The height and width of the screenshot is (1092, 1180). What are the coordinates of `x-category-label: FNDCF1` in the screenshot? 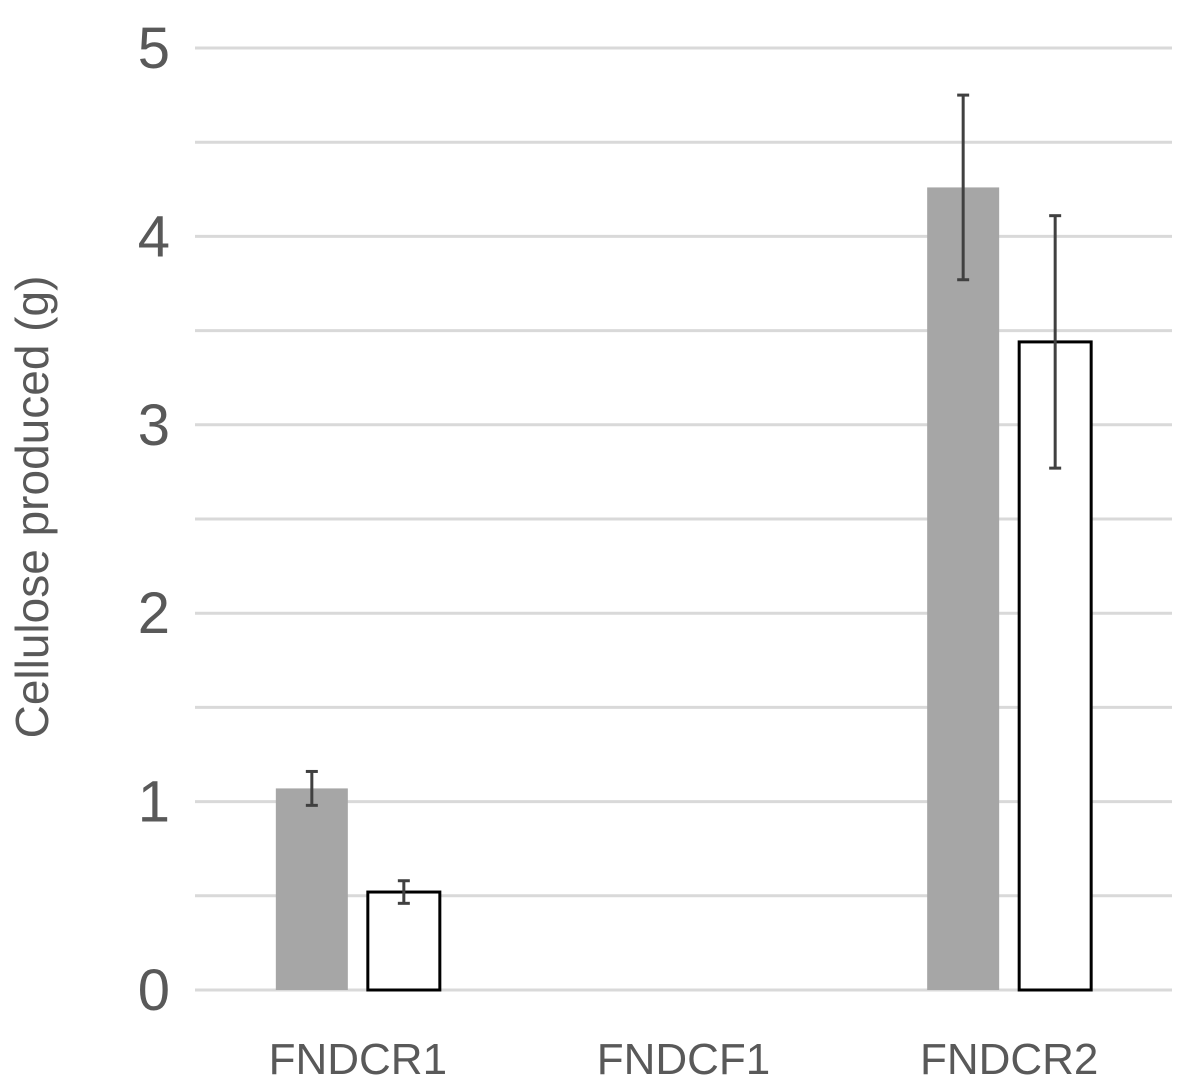 It's located at (684, 1059).